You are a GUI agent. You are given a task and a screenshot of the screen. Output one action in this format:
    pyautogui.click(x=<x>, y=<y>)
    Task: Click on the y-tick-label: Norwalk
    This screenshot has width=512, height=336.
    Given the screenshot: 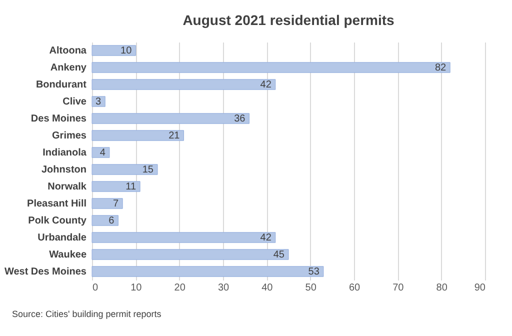 What is the action you would take?
    pyautogui.click(x=67, y=187)
    